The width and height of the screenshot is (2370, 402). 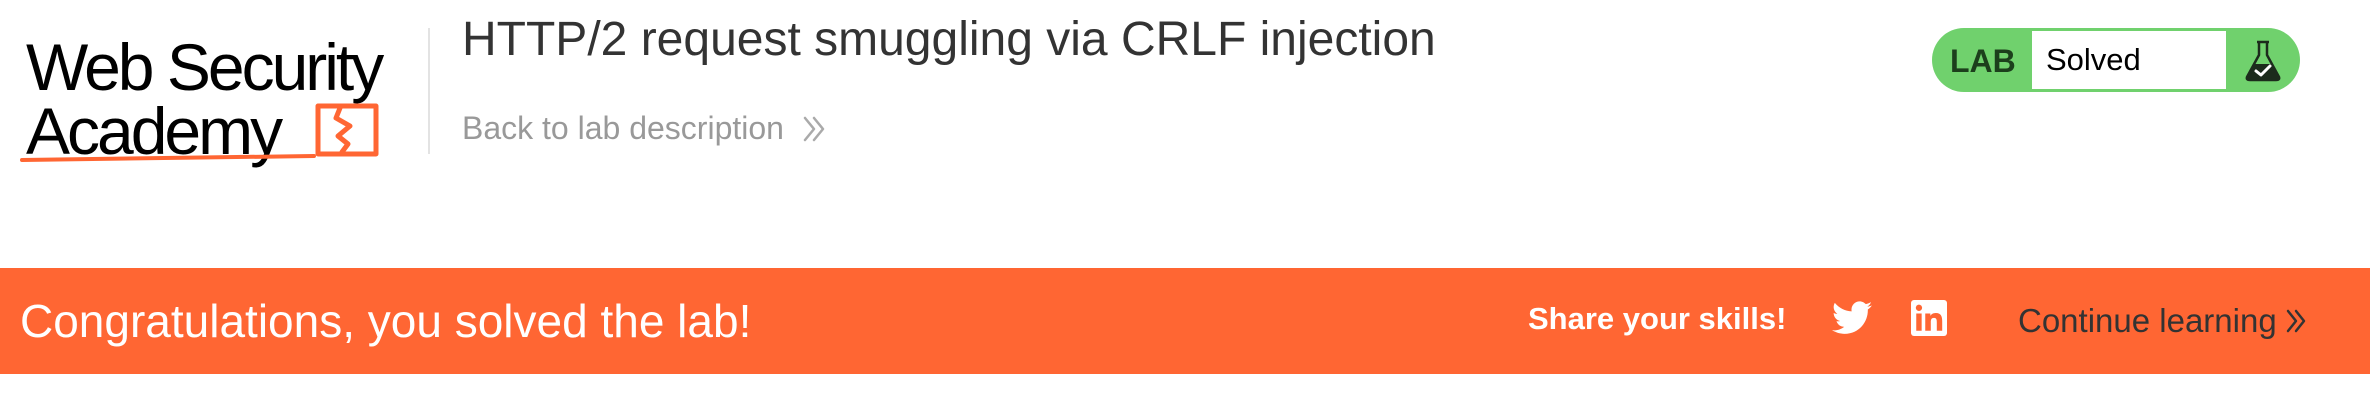 I want to click on back-link-label: Back to lab description, so click(x=623, y=128).